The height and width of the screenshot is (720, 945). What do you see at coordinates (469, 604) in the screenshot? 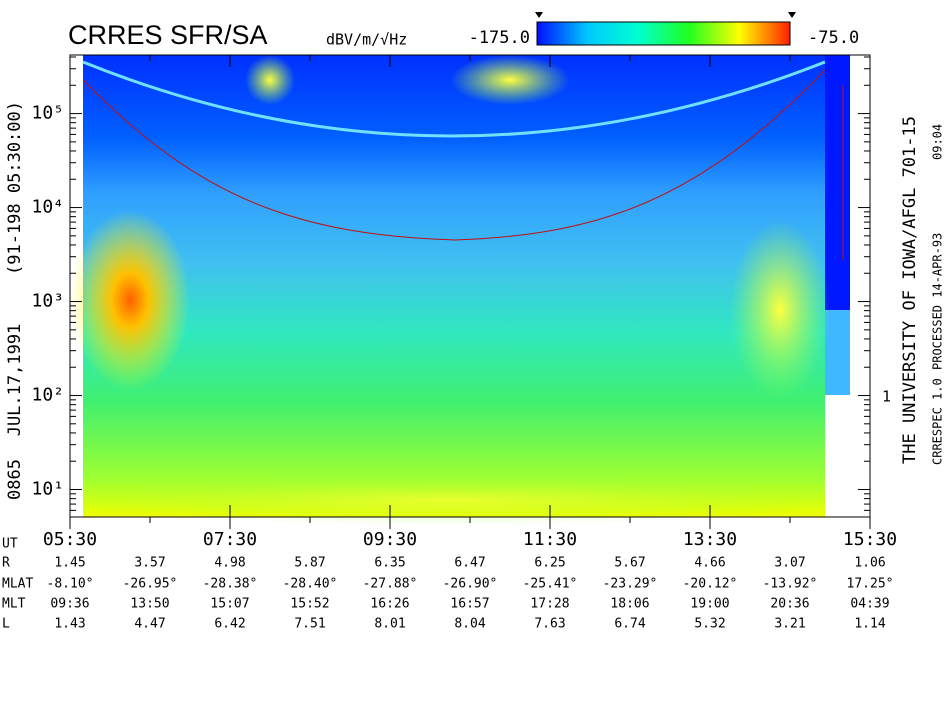
I see `table-cell: 16:57` at bounding box center [469, 604].